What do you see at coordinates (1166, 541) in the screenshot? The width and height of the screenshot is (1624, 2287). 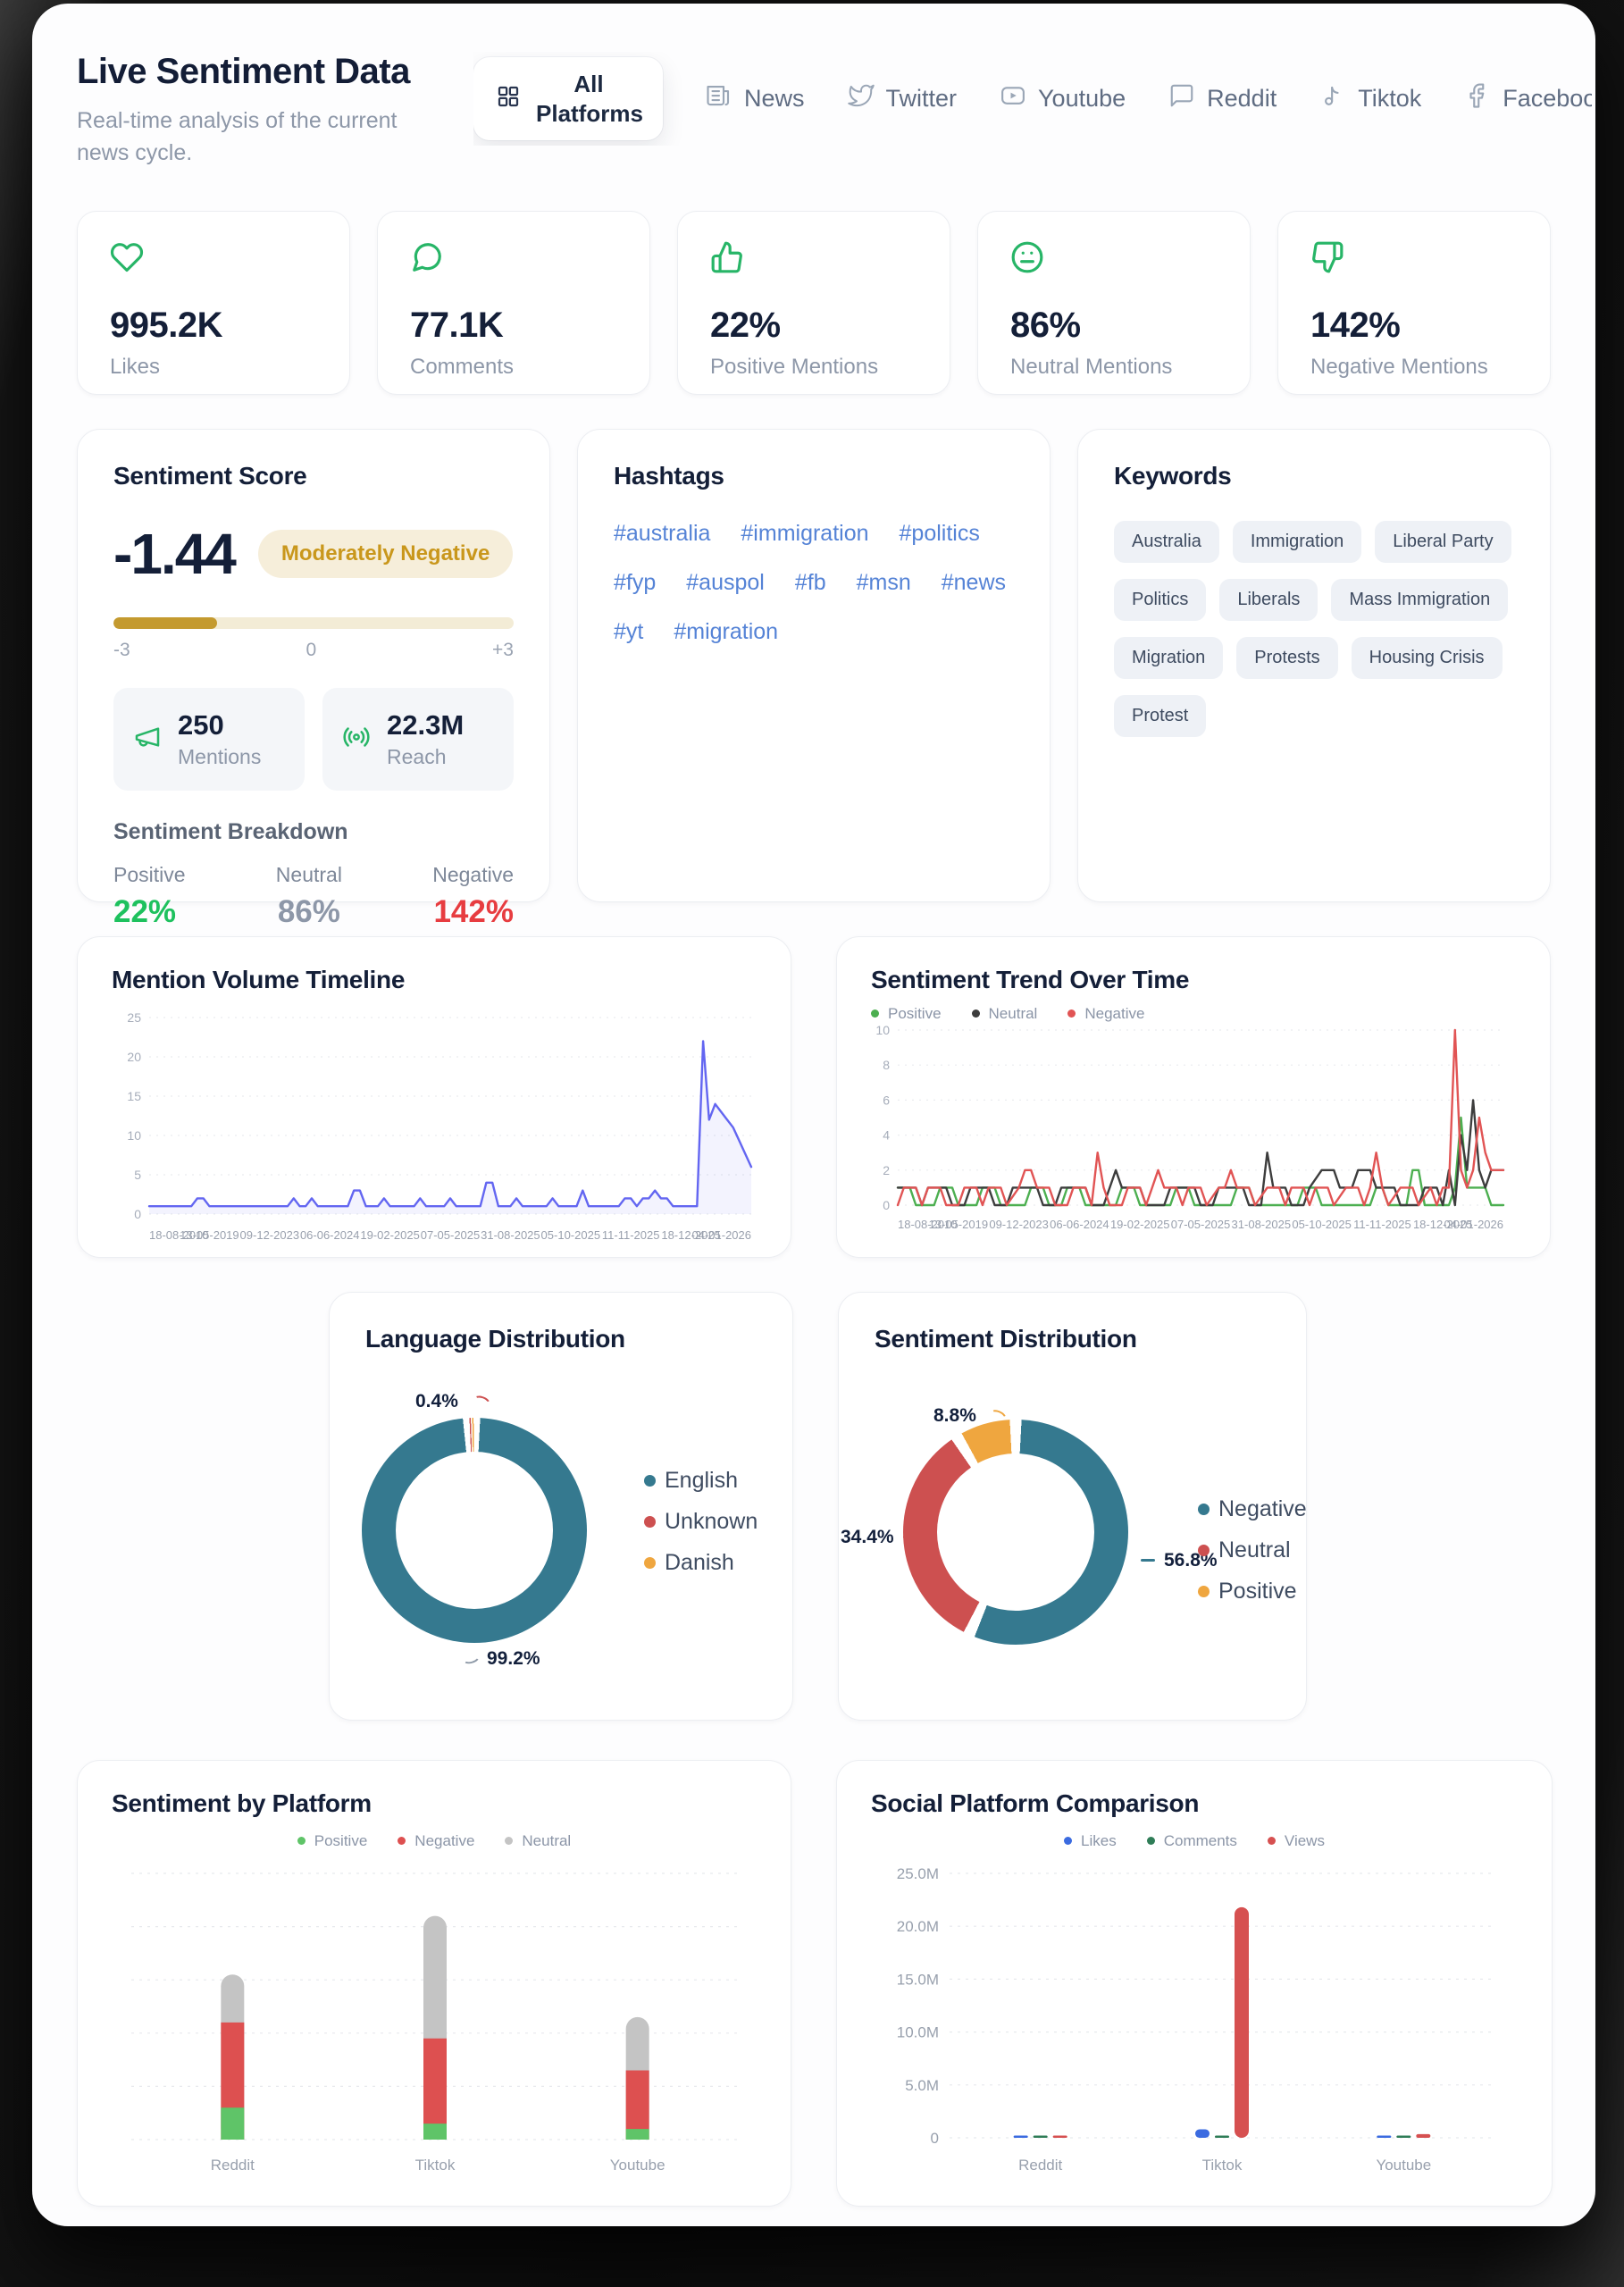 I see `keyword-chip: Australia` at bounding box center [1166, 541].